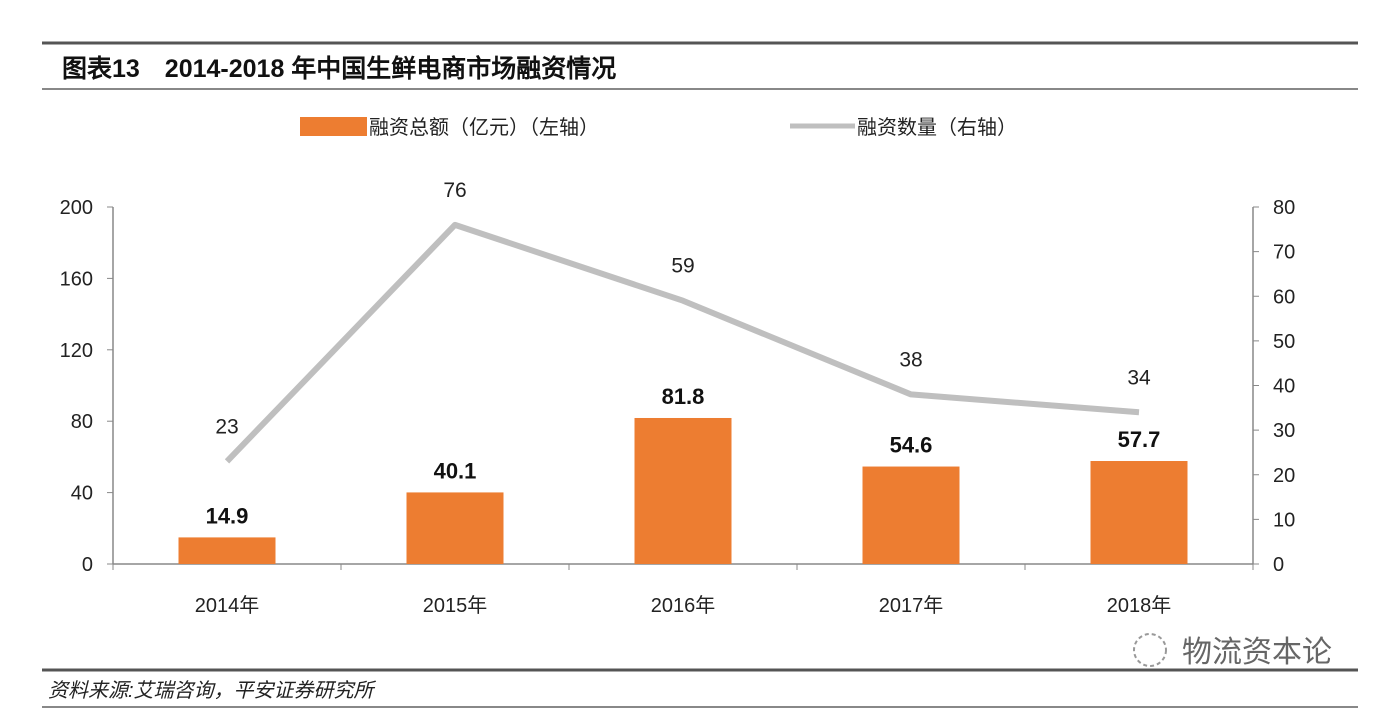  What do you see at coordinates (683, 396) in the screenshot?
I see `bar-data-label: 81.8` at bounding box center [683, 396].